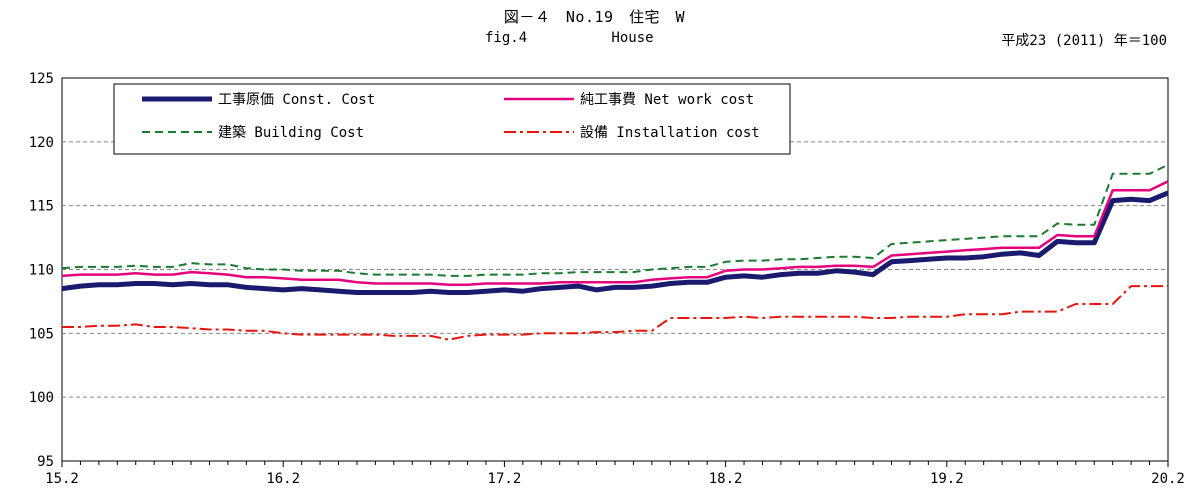  I want to click on base-index-note: 平成23 (2011) 年＝100, so click(1084, 41).